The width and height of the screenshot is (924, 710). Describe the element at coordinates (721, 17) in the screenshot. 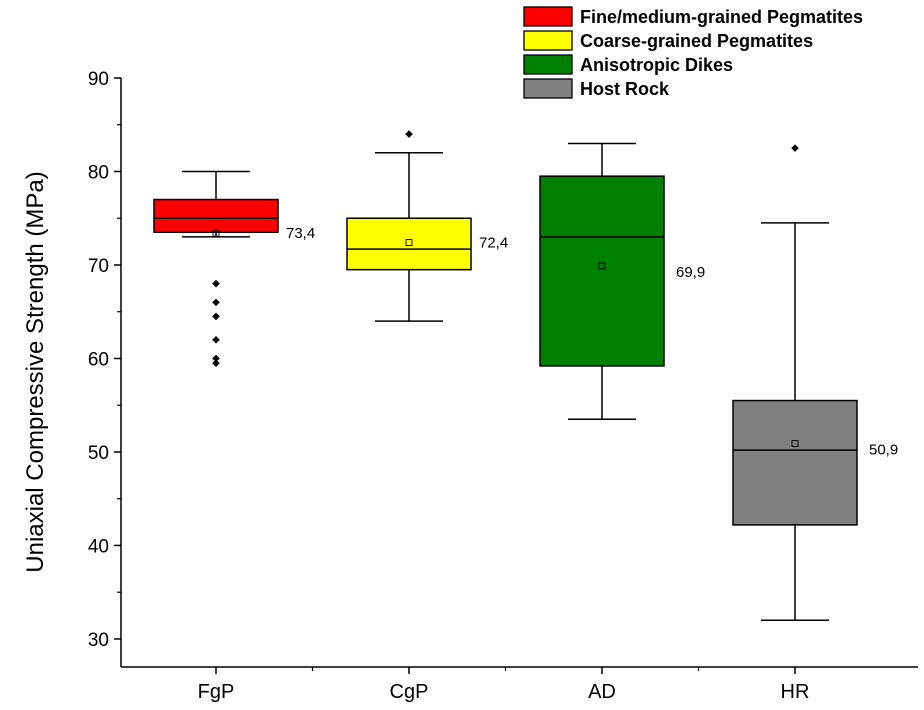

I see `legend-label: Fine/medium-grained Pegmatites` at that location.